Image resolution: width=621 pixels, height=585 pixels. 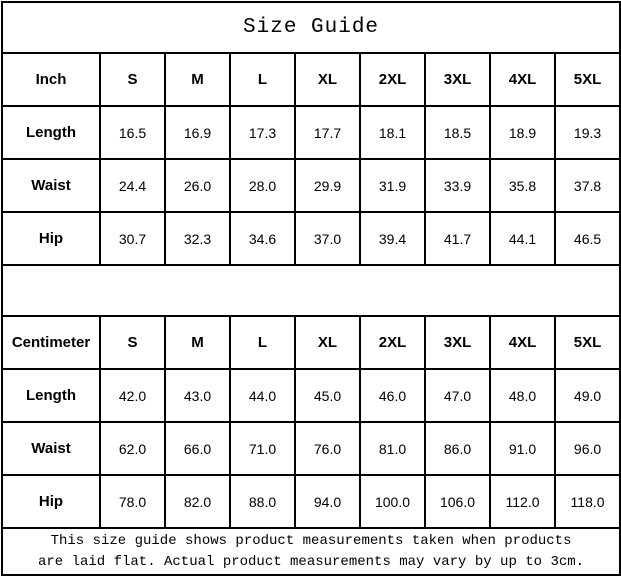 I want to click on measurement-value-cell: 17.7, so click(x=327, y=132).